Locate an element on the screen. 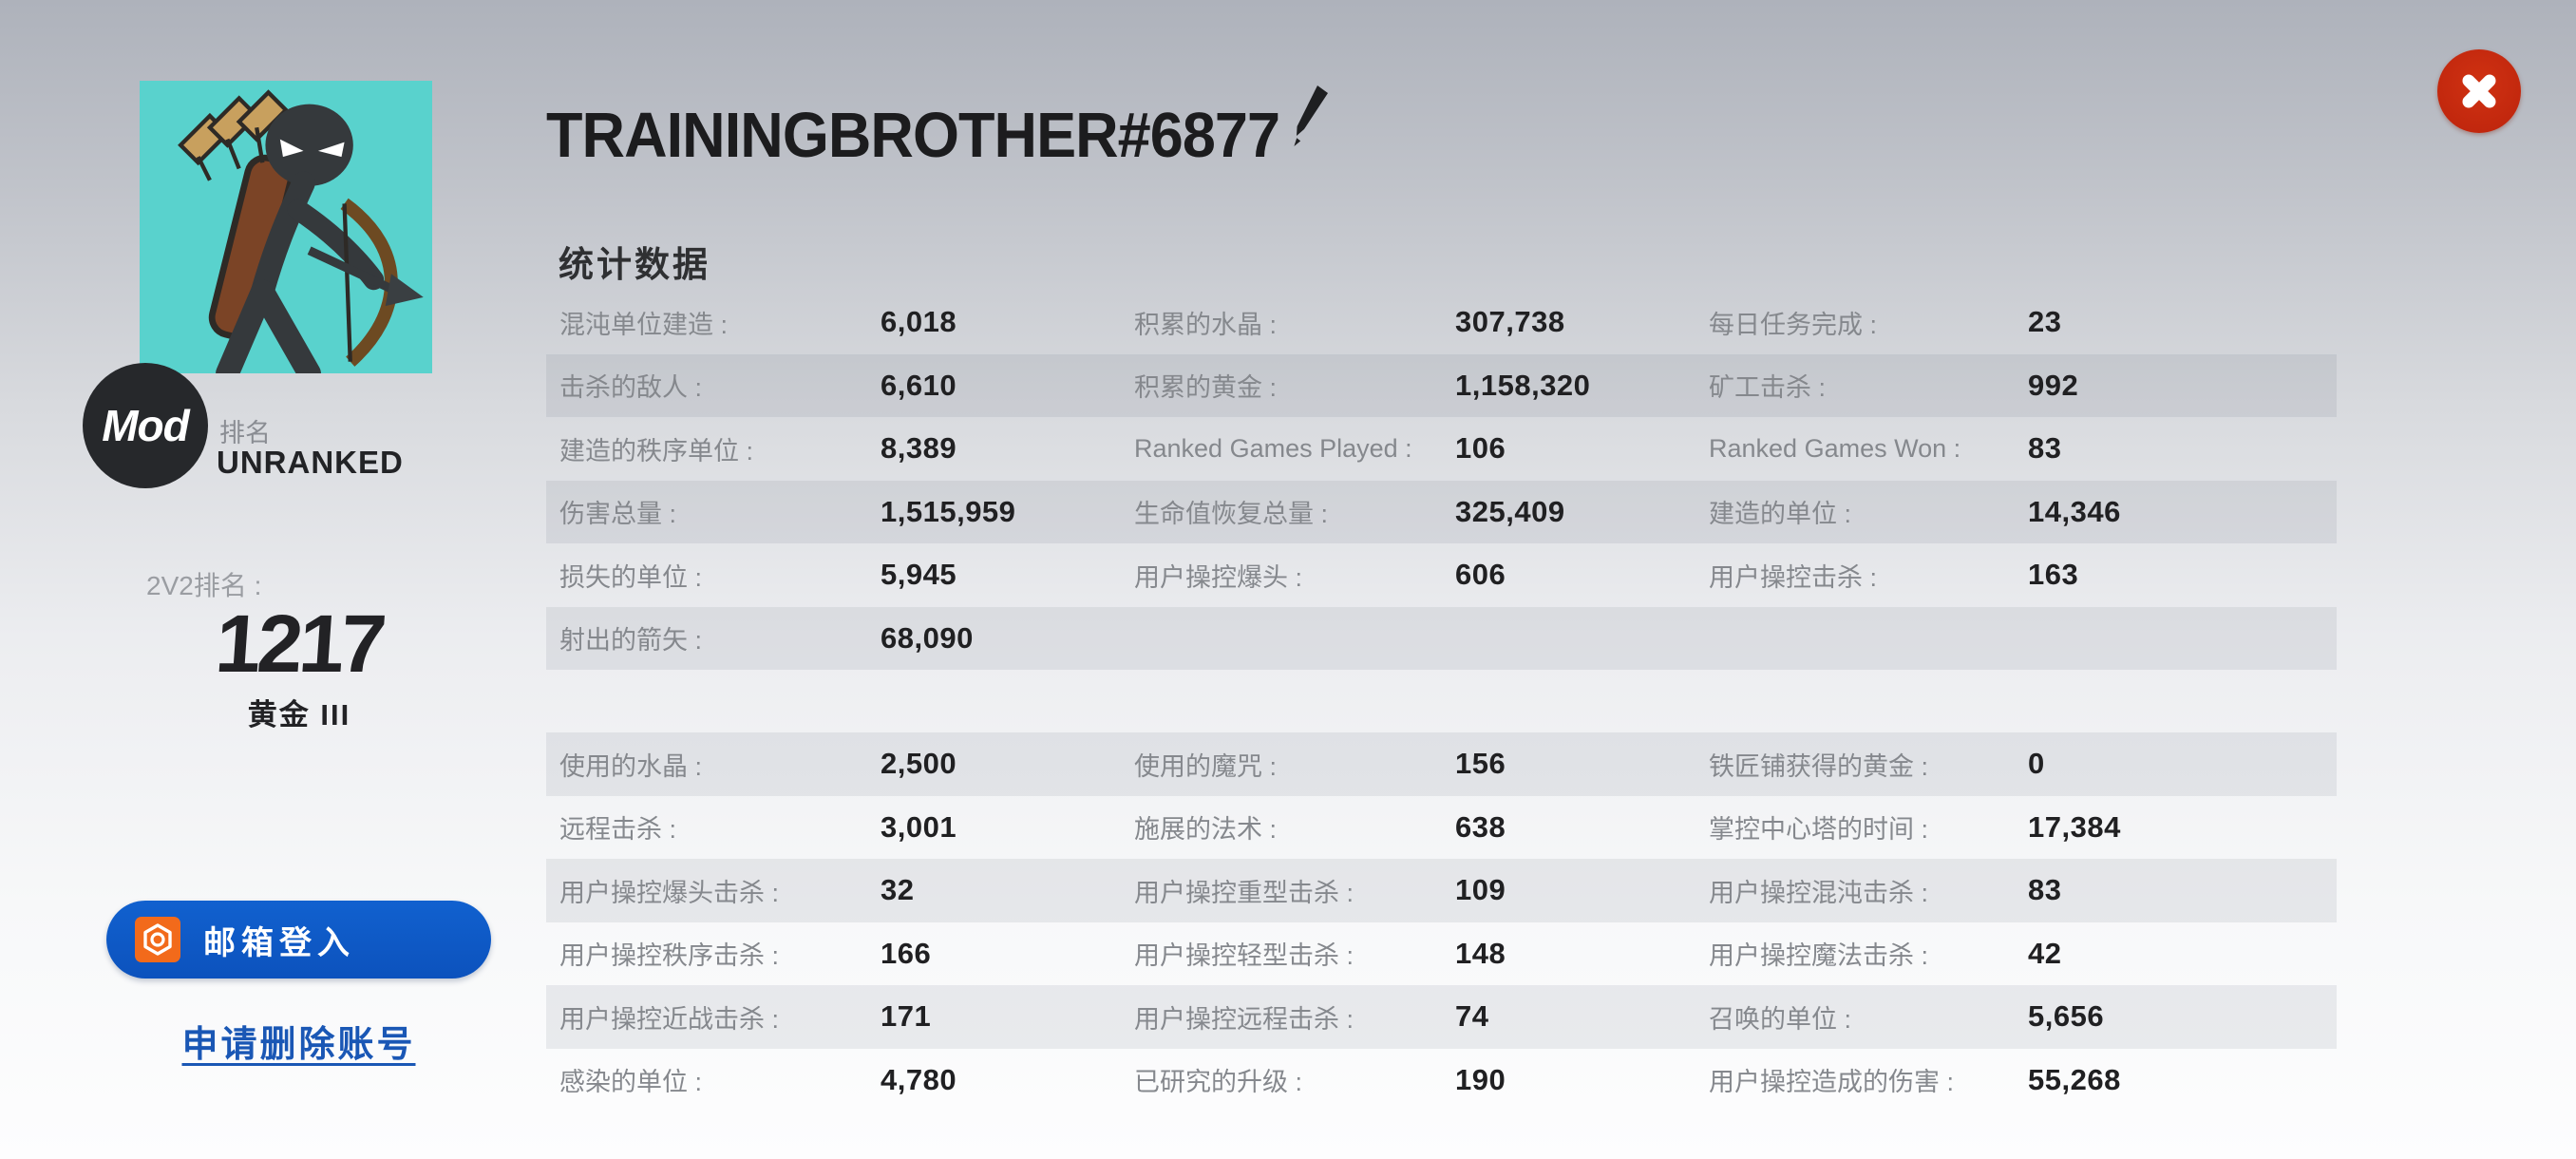 The height and width of the screenshot is (1159, 2576). stat-value: 8,389 is located at coordinates (919, 448).